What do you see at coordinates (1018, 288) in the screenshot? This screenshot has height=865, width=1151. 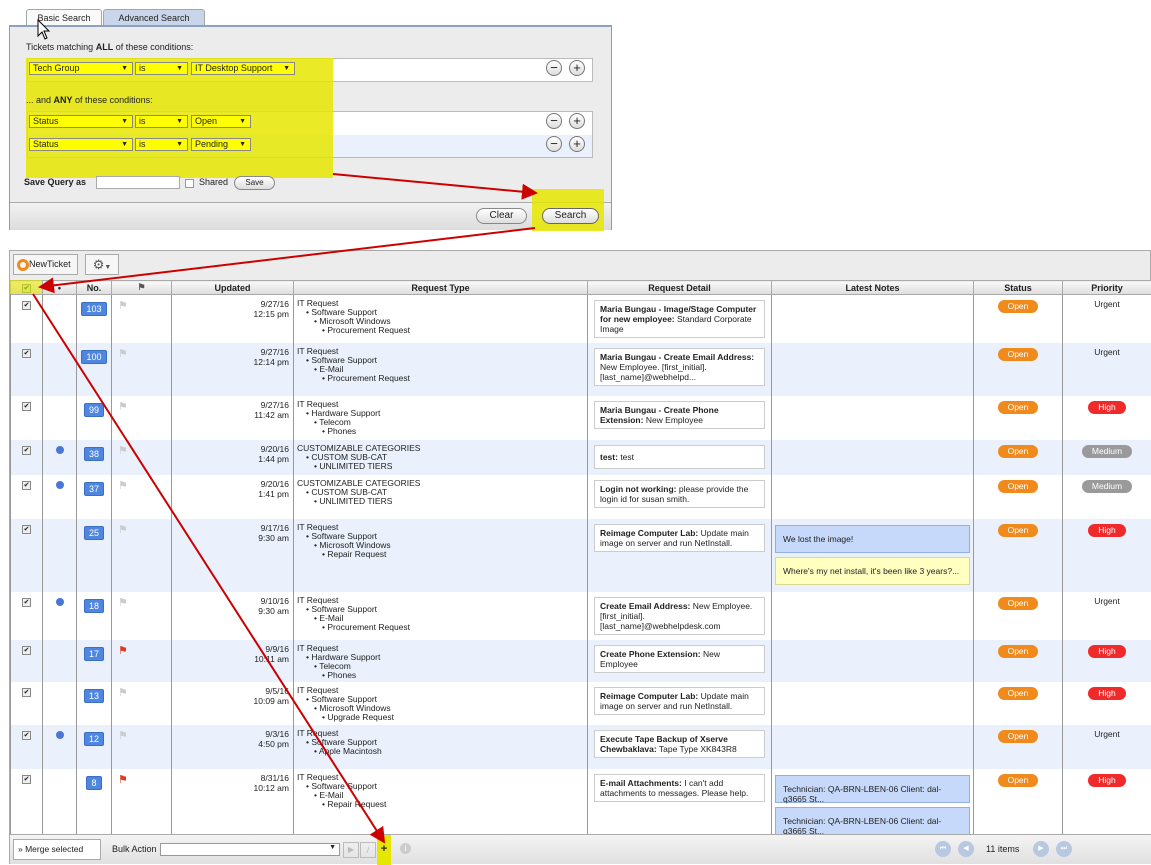 I see `column-status: Status` at bounding box center [1018, 288].